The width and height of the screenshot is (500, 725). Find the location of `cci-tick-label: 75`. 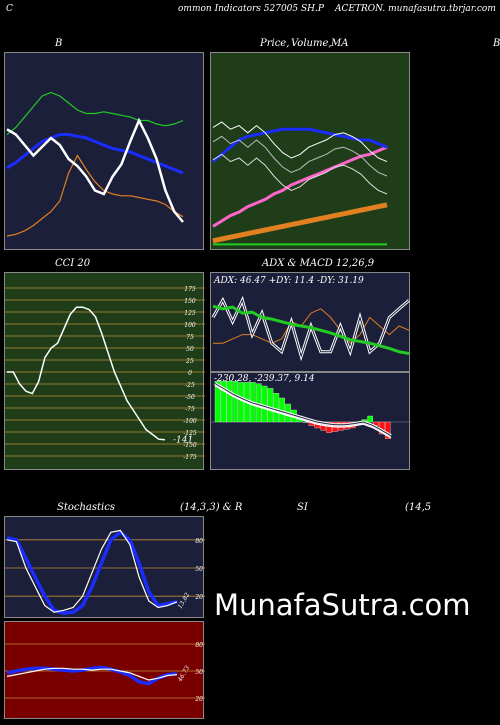

cci-tick-label: 75 is located at coordinates (190, 337).